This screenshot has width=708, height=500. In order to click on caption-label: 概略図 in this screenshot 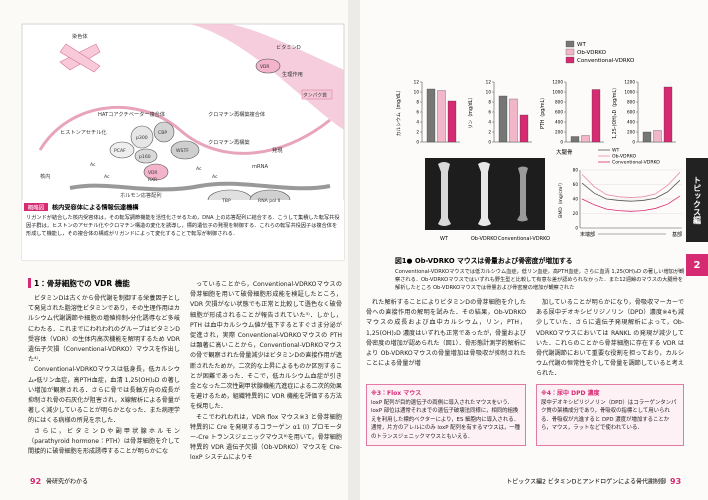, I will do `click(36, 208)`.